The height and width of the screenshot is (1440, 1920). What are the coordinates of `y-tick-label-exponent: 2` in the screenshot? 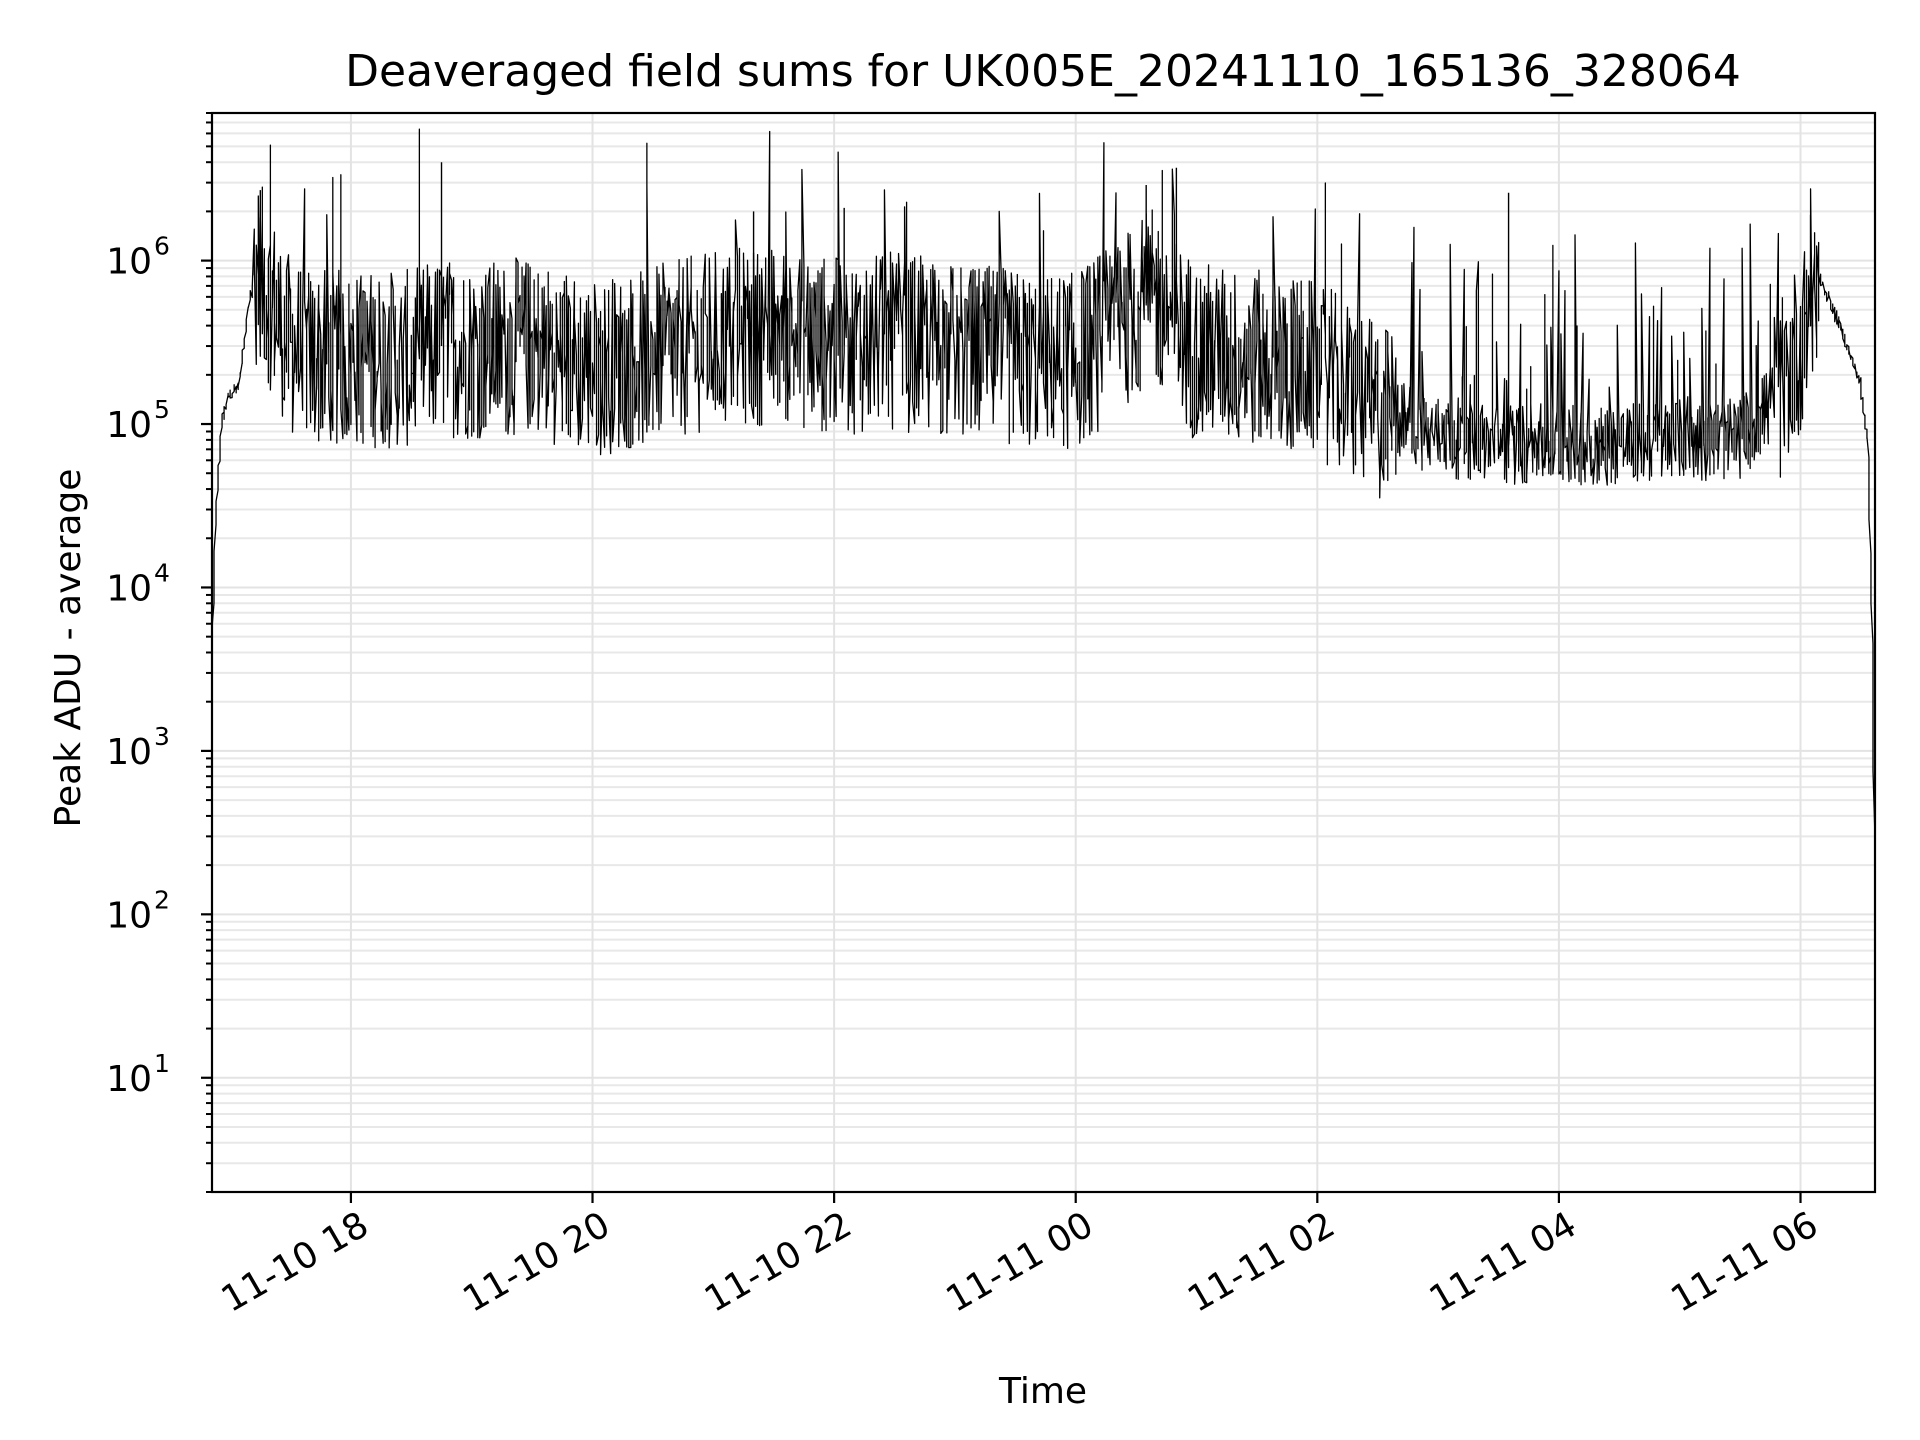 It's located at (162, 899).